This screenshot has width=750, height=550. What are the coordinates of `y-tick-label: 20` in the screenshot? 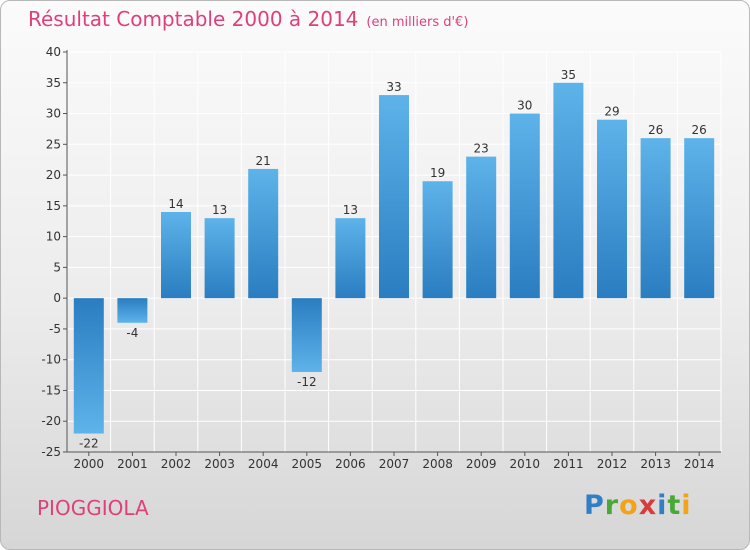 It's located at (53, 175).